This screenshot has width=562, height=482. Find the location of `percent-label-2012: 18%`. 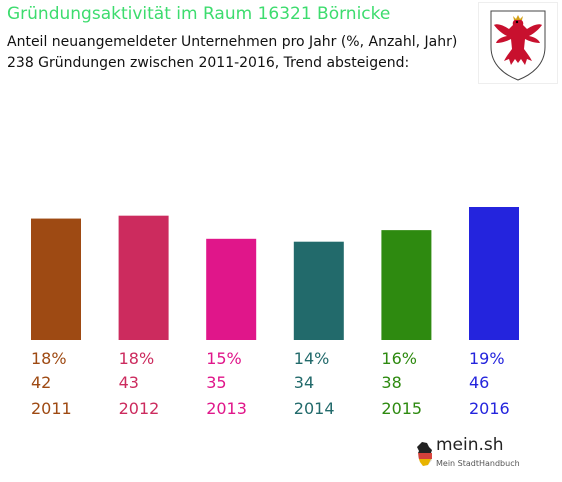

percent-label-2012: 18% is located at coordinates (137, 358).